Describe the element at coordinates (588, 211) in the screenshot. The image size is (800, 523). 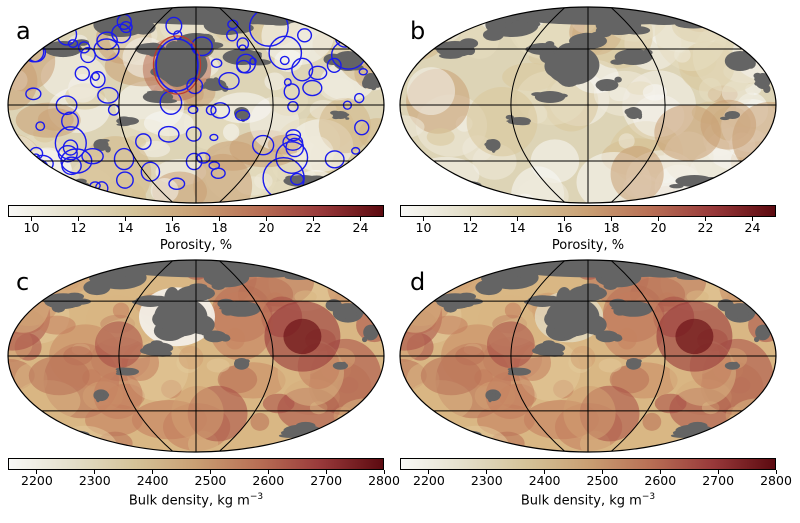
I see `colorbar-porosity-b` at that location.